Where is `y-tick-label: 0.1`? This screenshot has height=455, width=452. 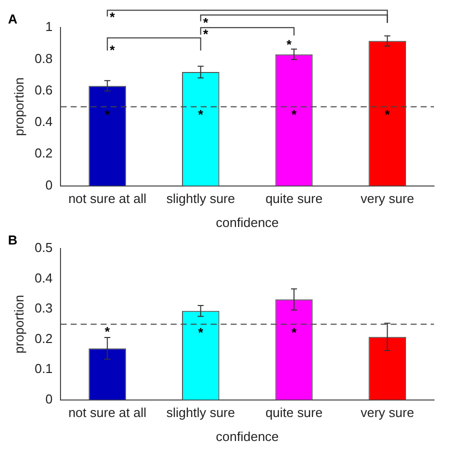 y-tick-label: 0.1 is located at coordinates (43, 368).